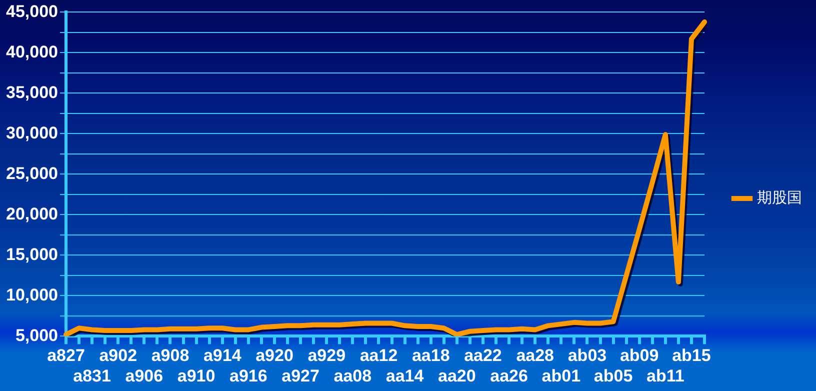  Describe the element at coordinates (639, 356) in the screenshot. I see `x-tick-label: ab09` at that location.